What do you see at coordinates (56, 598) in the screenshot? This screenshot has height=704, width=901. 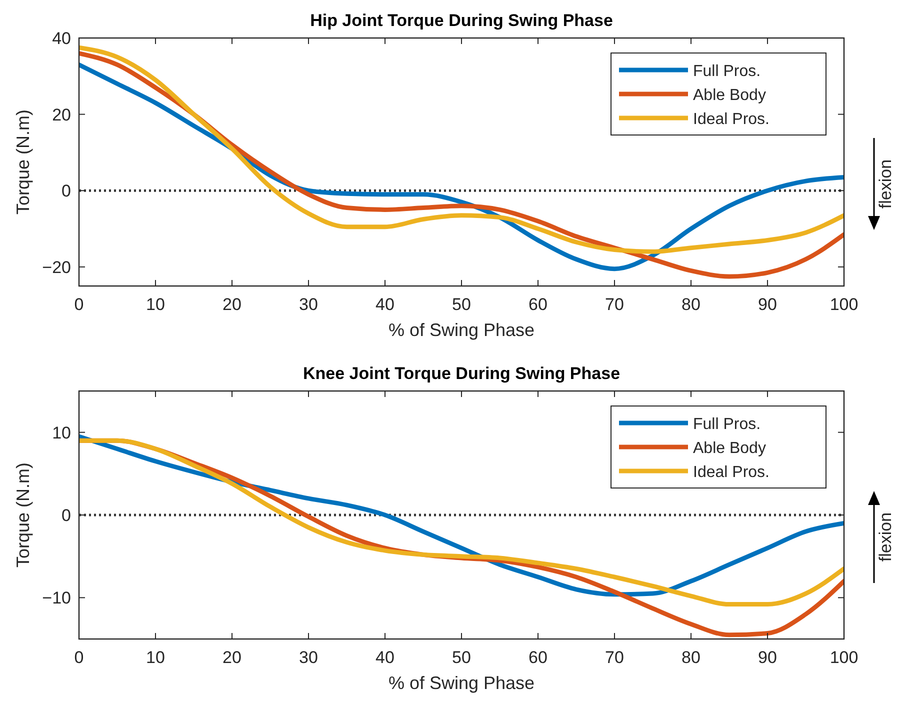 I see `y-tick-label: −10` at bounding box center [56, 598].